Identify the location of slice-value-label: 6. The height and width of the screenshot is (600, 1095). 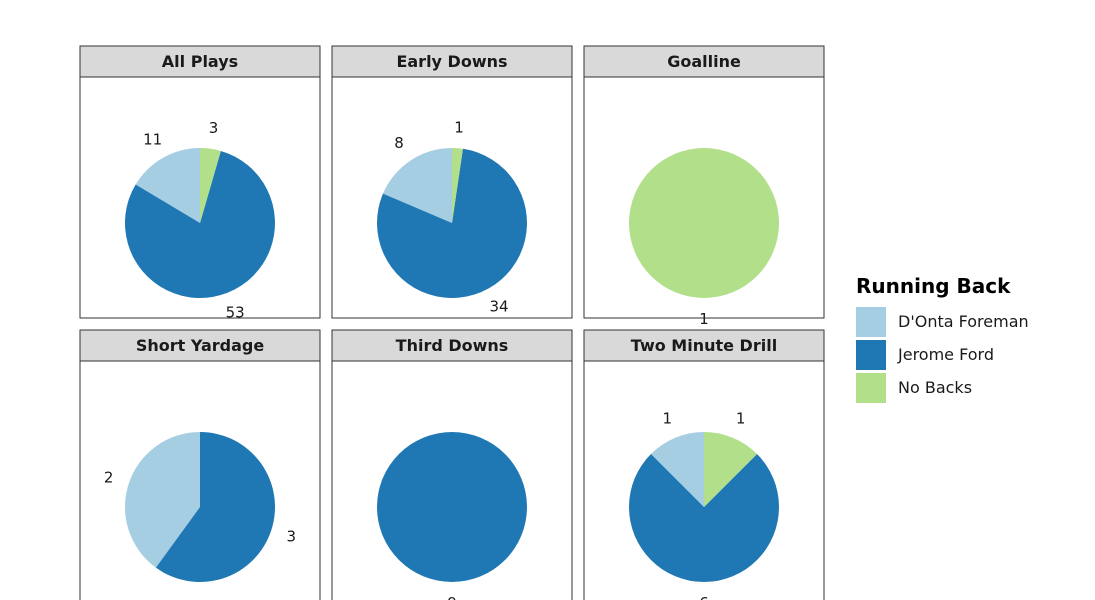
(704, 597).